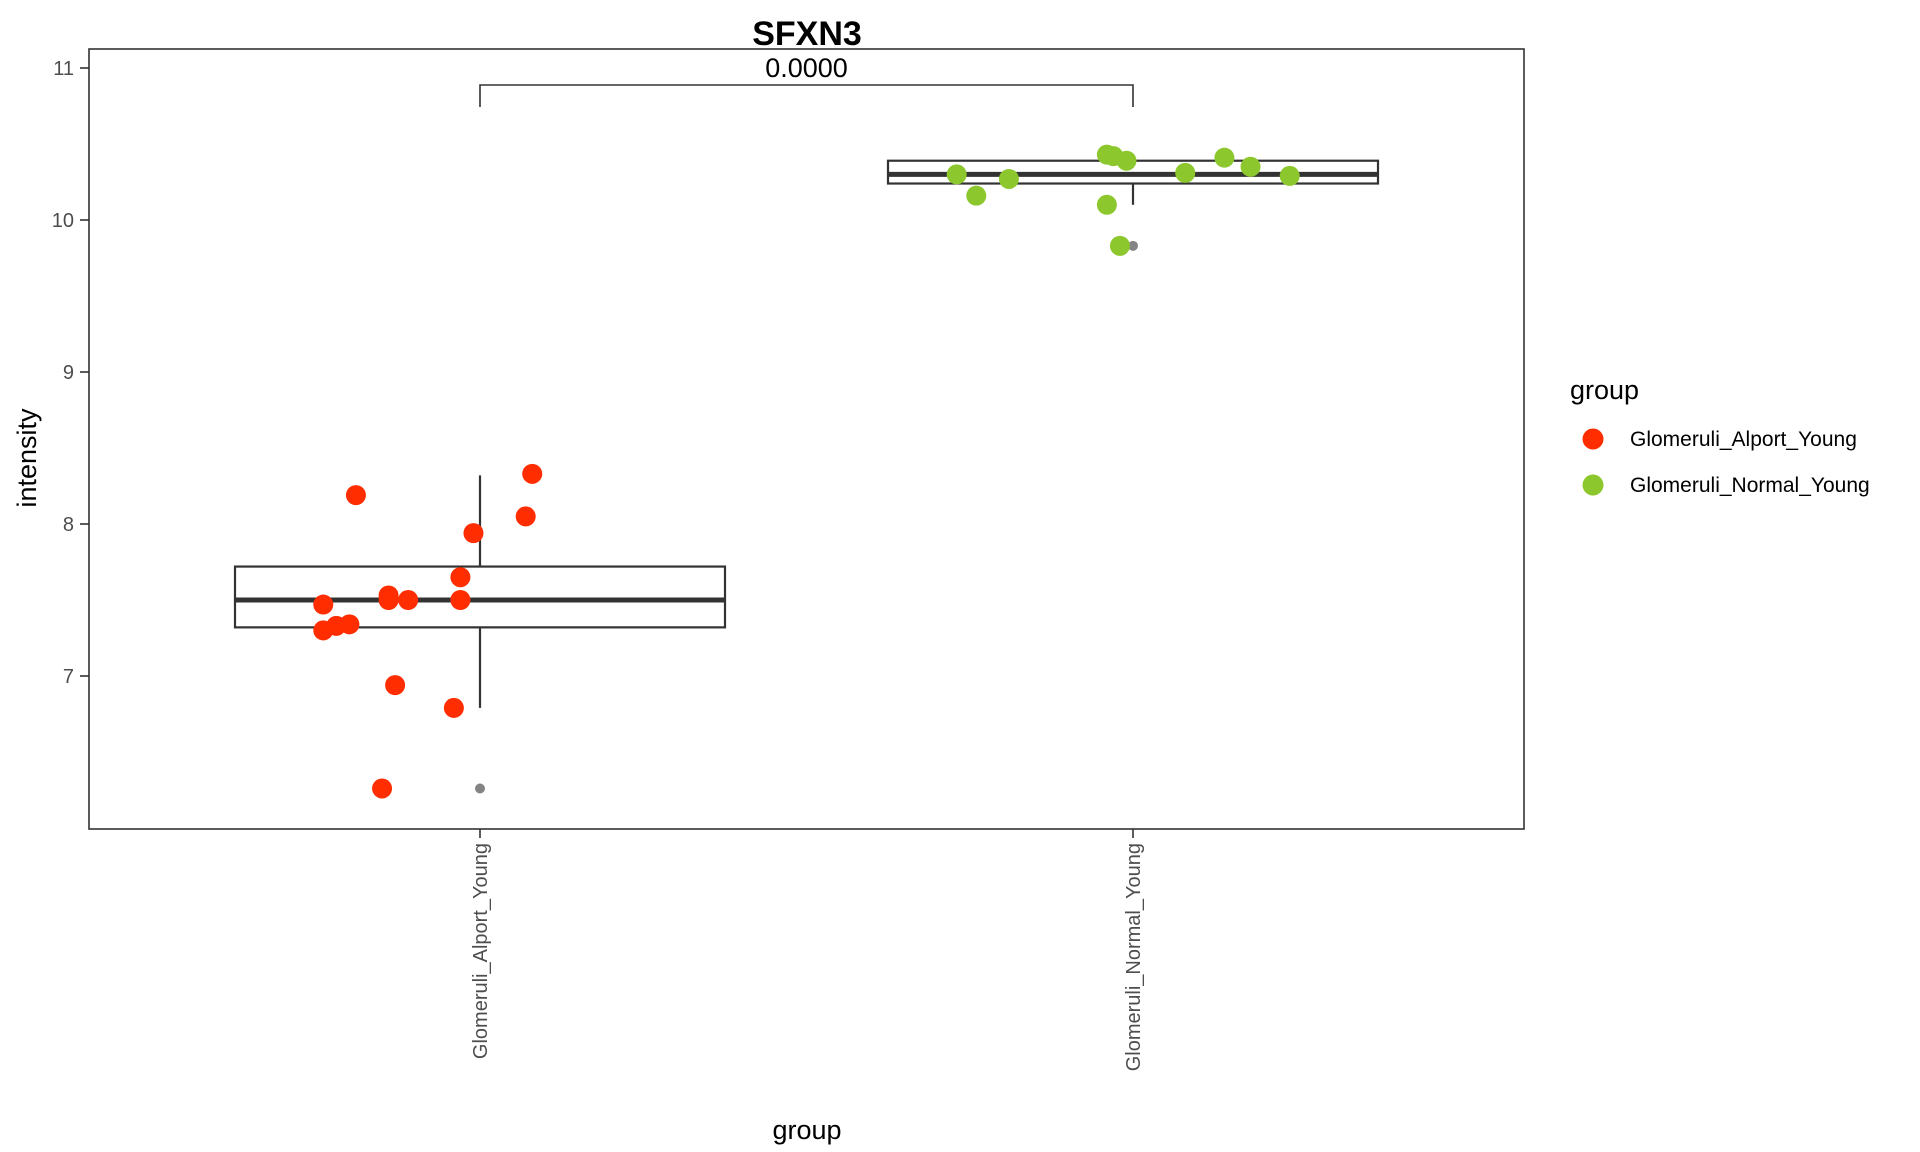  What do you see at coordinates (480, 597) in the screenshot?
I see `box-iqr` at bounding box center [480, 597].